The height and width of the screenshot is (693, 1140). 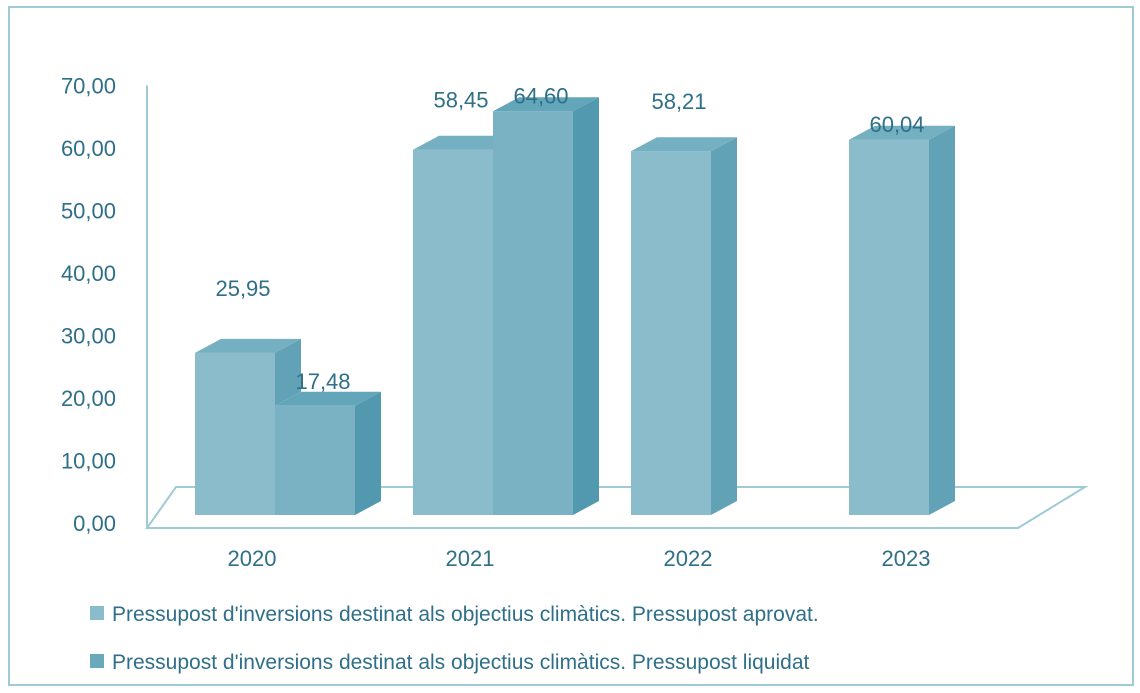 I want to click on data-label-2020-series1: 25,95, so click(x=242, y=288).